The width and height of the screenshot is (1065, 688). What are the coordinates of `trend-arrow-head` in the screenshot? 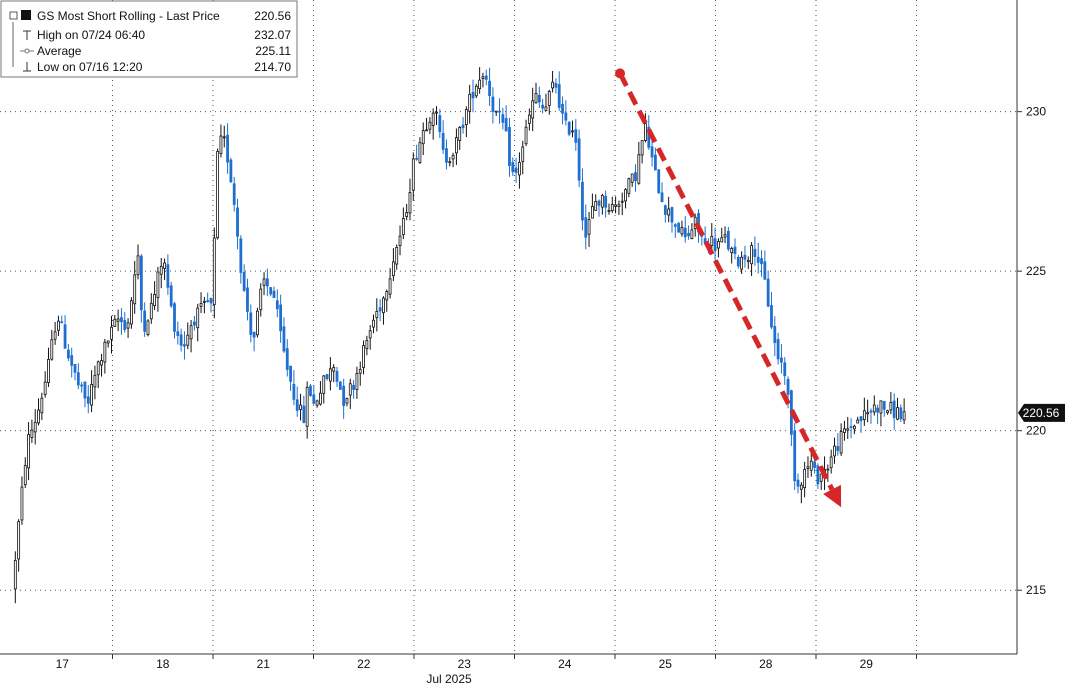 It's located at (832, 496).